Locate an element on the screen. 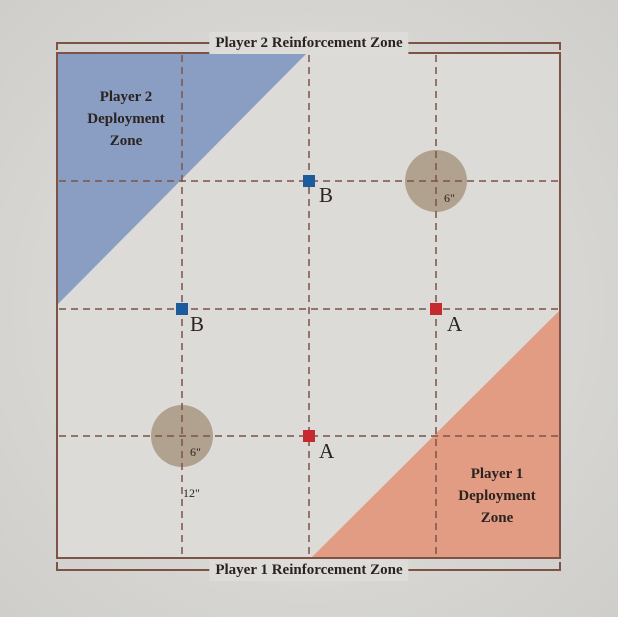 The width and height of the screenshot is (618, 617). objective-label-b2: B is located at coordinates (197, 324).